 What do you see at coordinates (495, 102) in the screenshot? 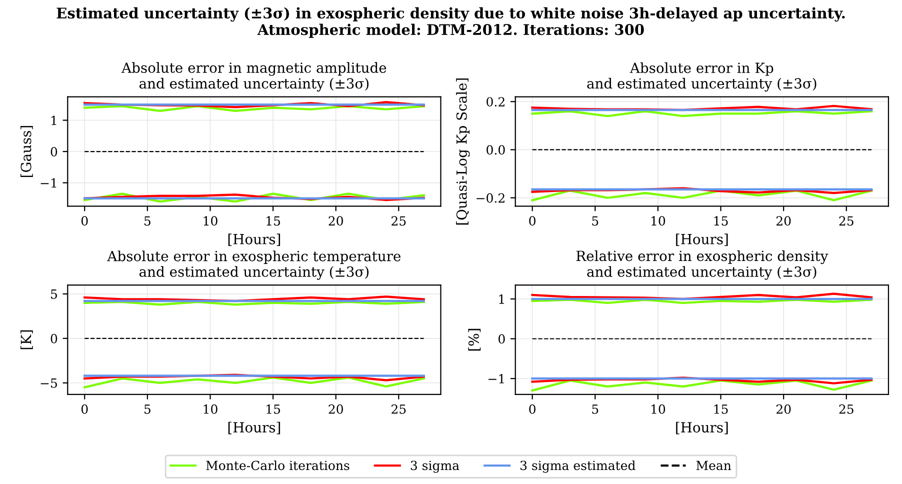
I see `y-tick-label: 0.2` at bounding box center [495, 102].